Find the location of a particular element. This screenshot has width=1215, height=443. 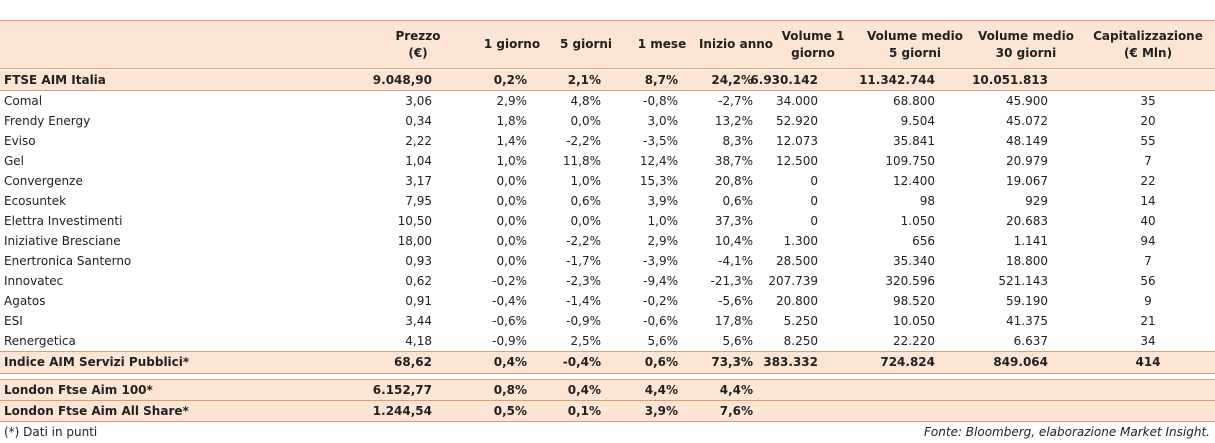

cell-value: -2,3% is located at coordinates (583, 281).